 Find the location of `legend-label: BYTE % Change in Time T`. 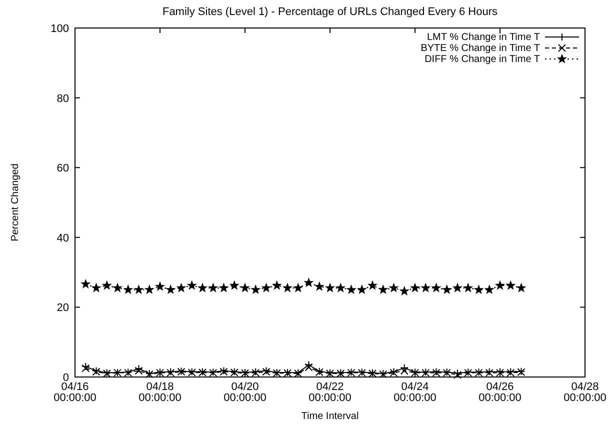

legend-label: BYTE % Change in Time T is located at coordinates (480, 48).